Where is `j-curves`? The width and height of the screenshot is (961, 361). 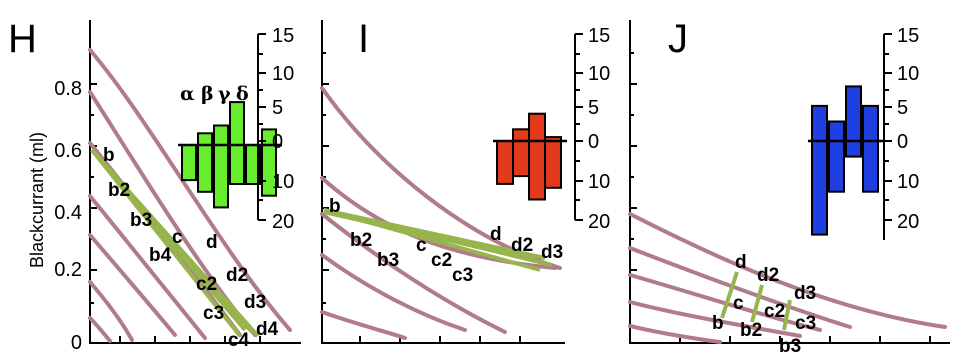
j-curves is located at coordinates (787, 278).